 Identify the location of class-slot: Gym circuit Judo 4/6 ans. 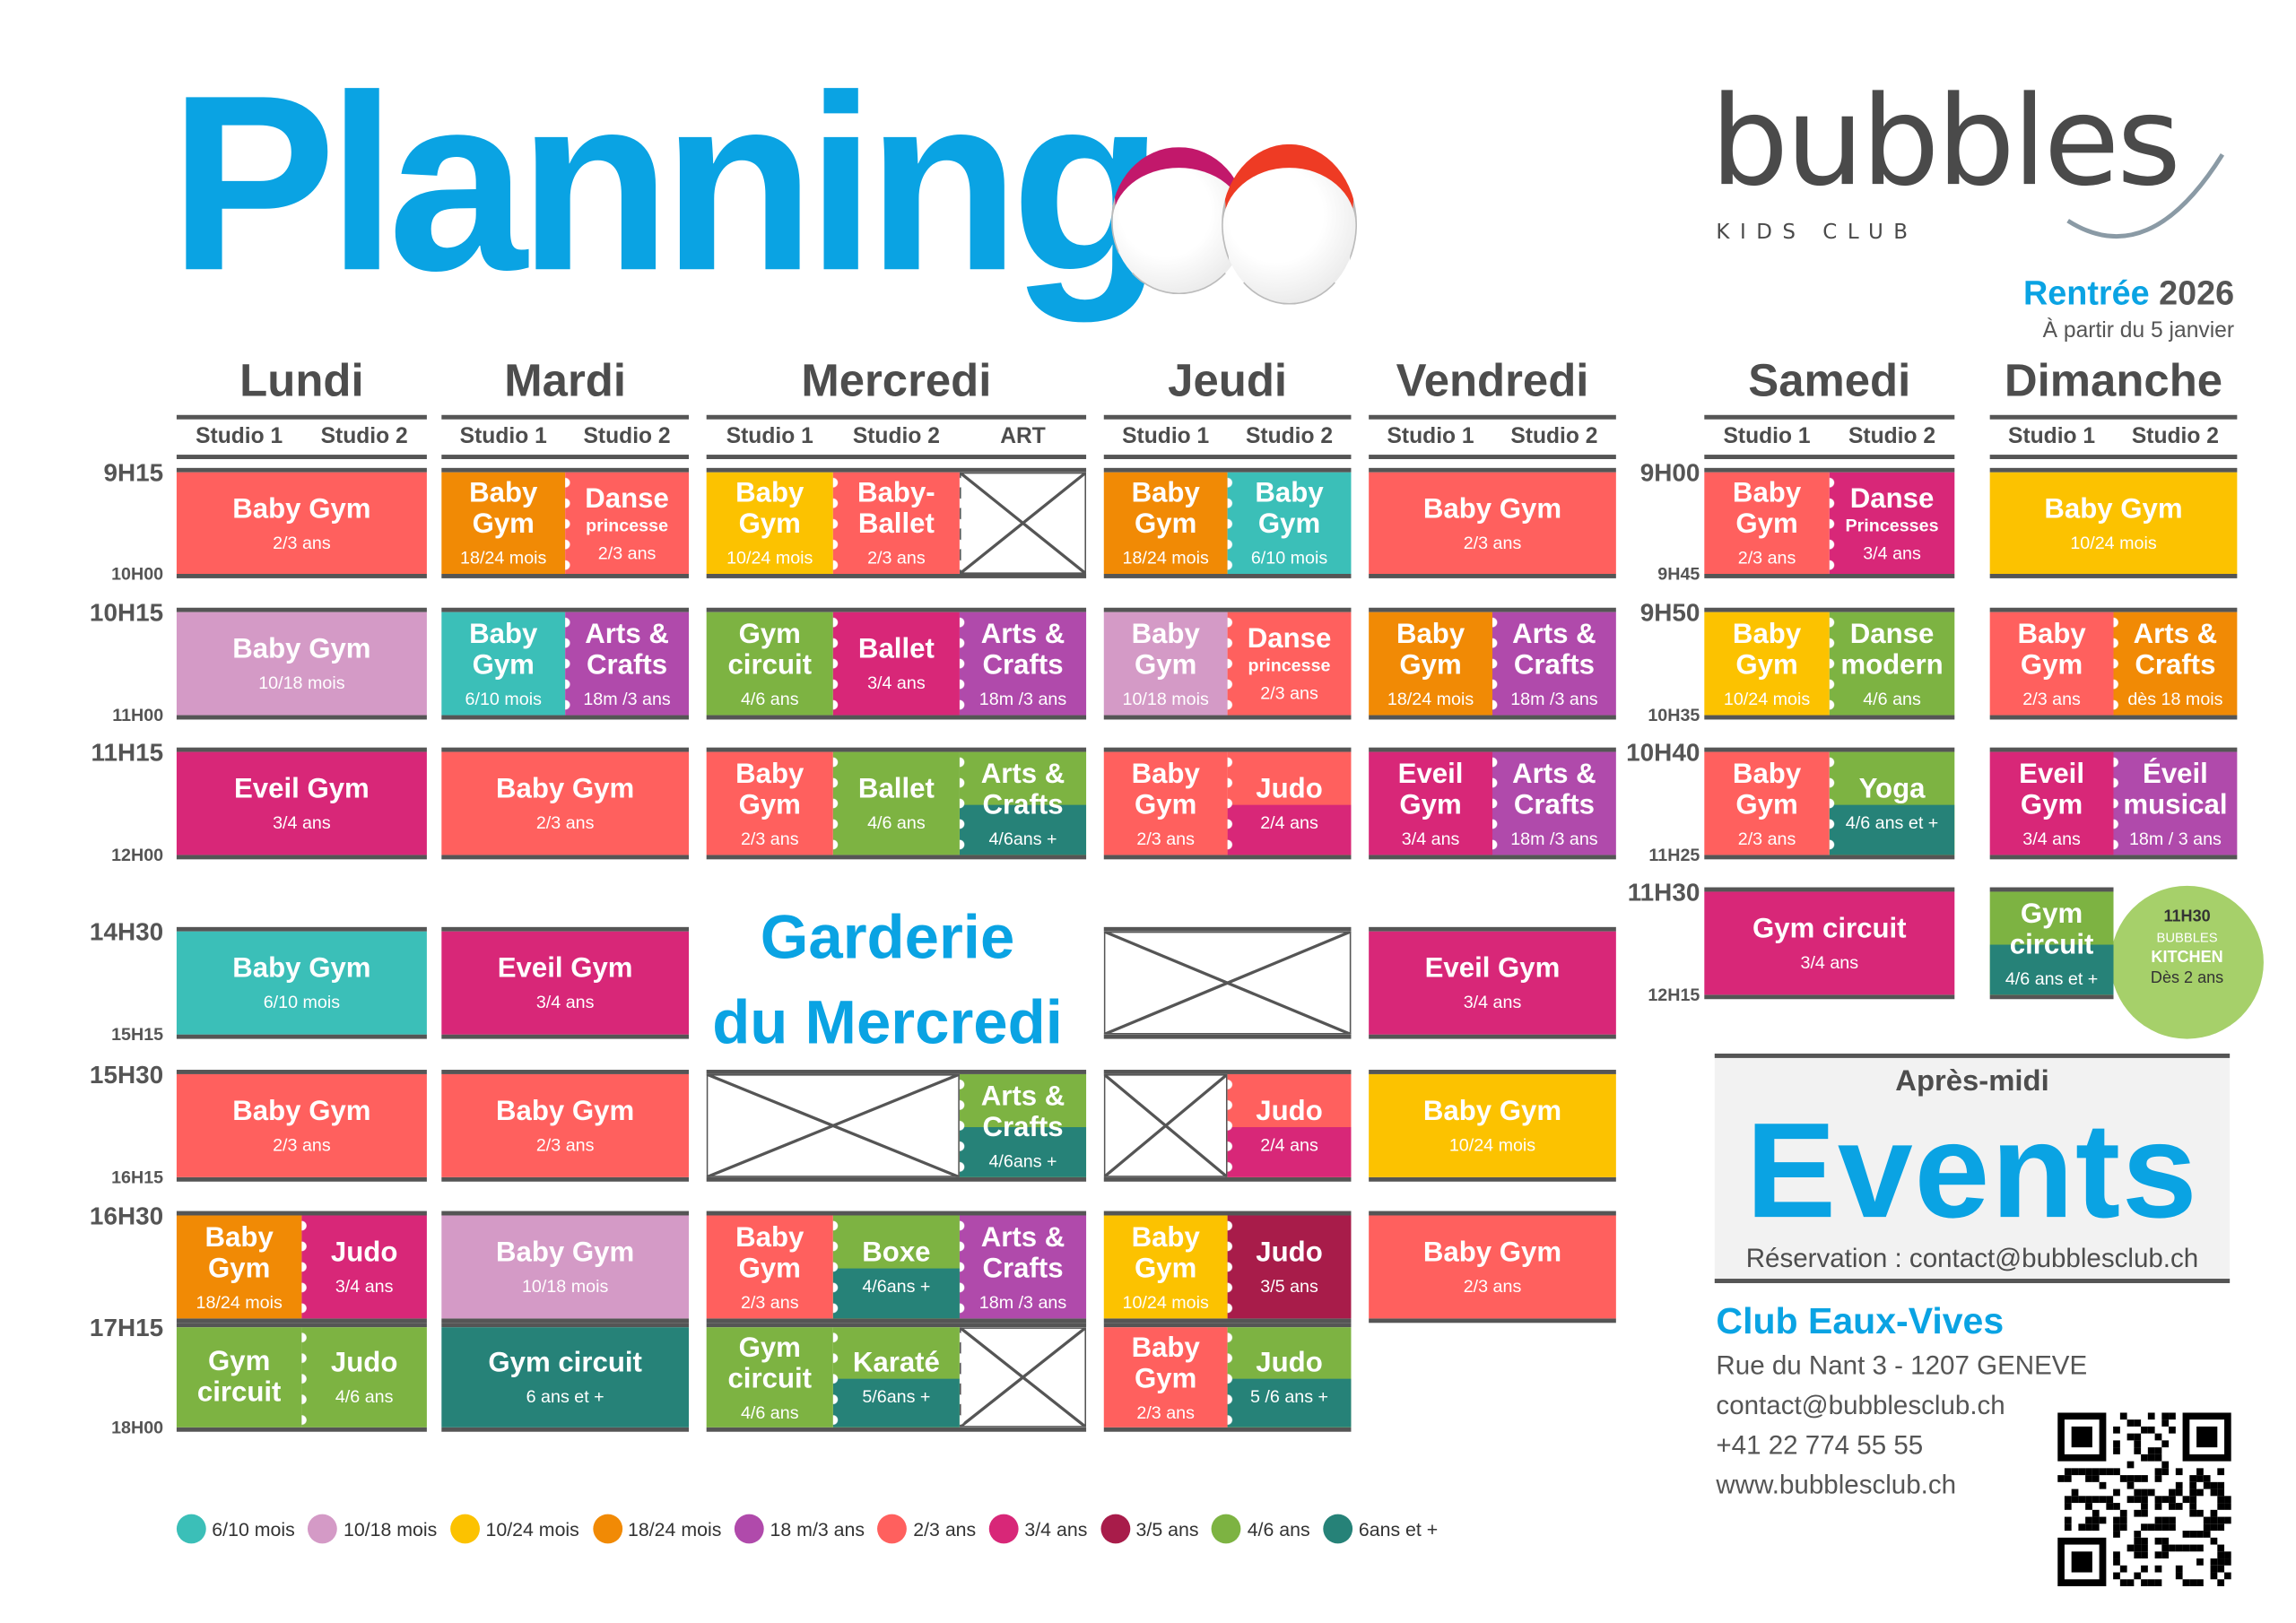
(301, 1377).